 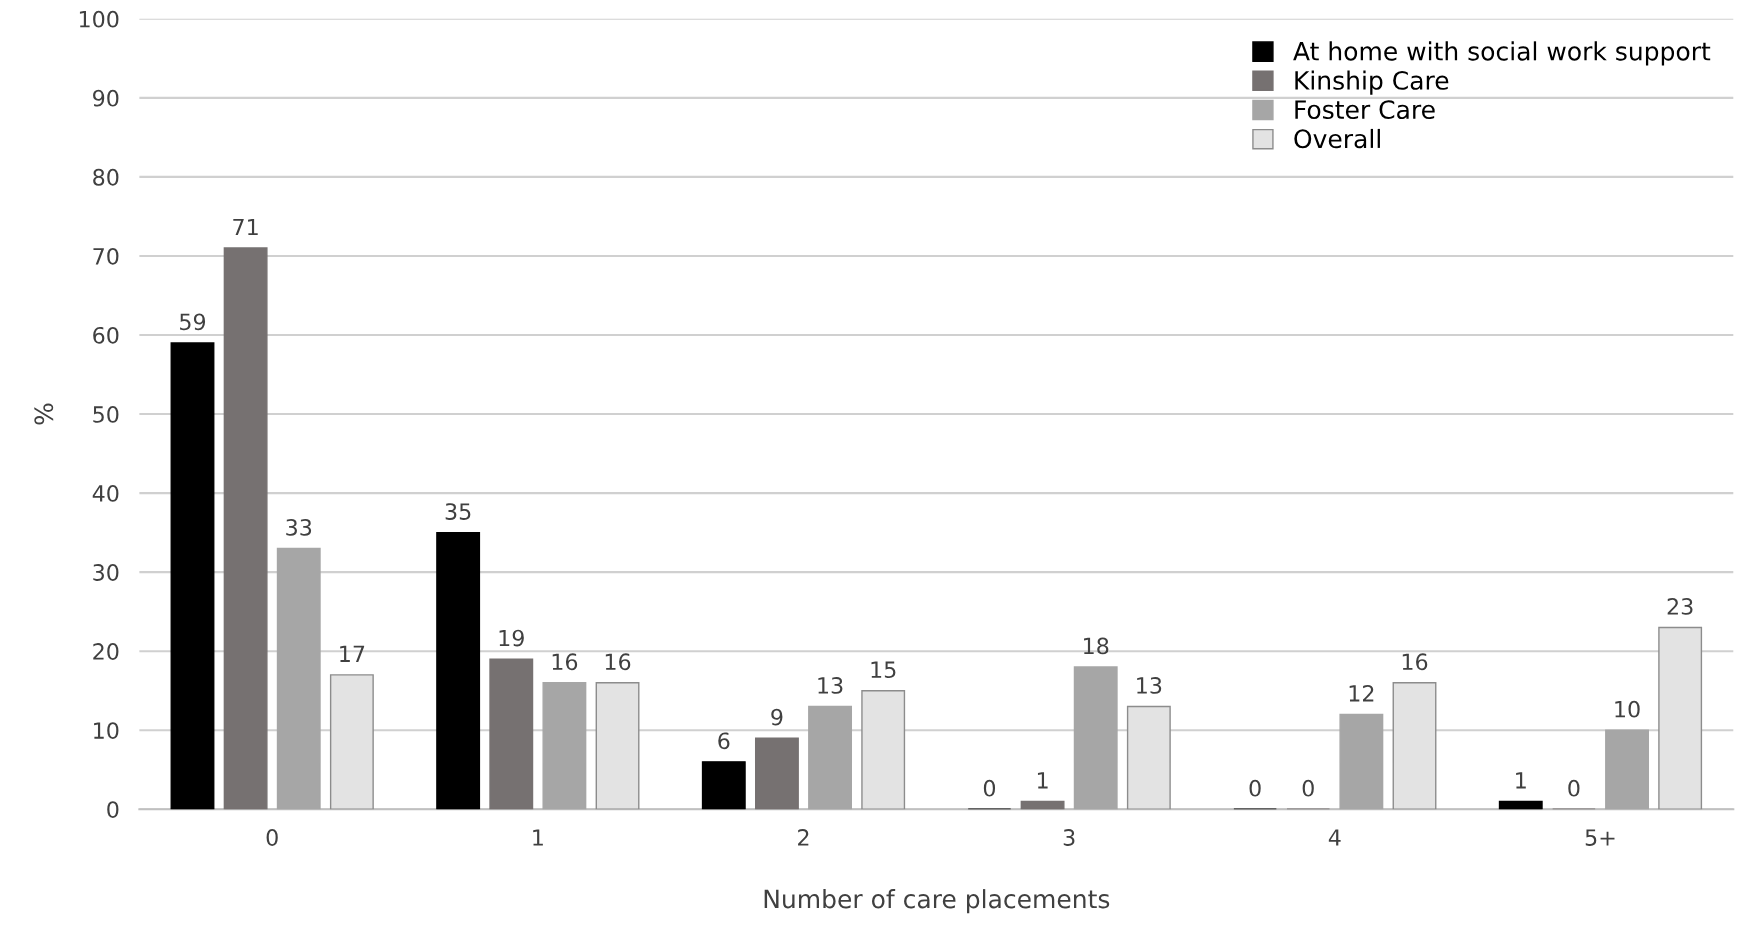 I want to click on x-axis-title: Number of care placements, so click(x=937, y=901).